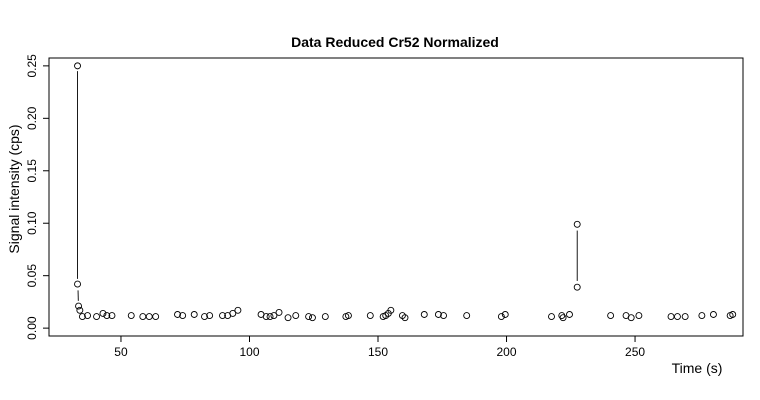 This screenshot has width=760, height=400. Describe the element at coordinates (32, 223) in the screenshot. I see `y-tick-label: 0.10` at that location.